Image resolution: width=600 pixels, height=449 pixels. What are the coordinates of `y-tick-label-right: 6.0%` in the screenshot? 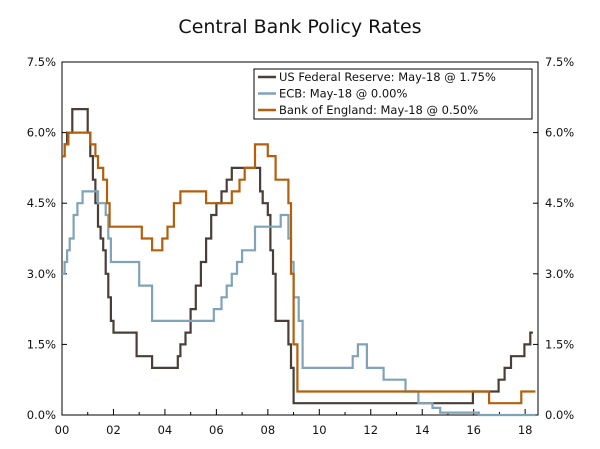 It's located at (559, 133).